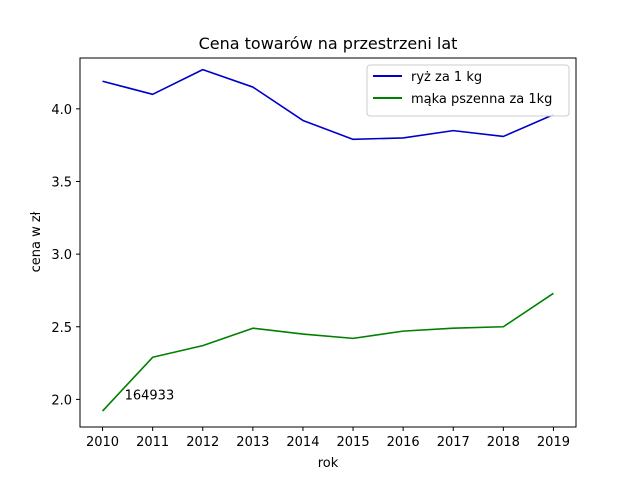  I want to click on x-axis: 2010 2011 2012 2013 2014 2015 2016 2017 2018 2019, so click(328, 438).